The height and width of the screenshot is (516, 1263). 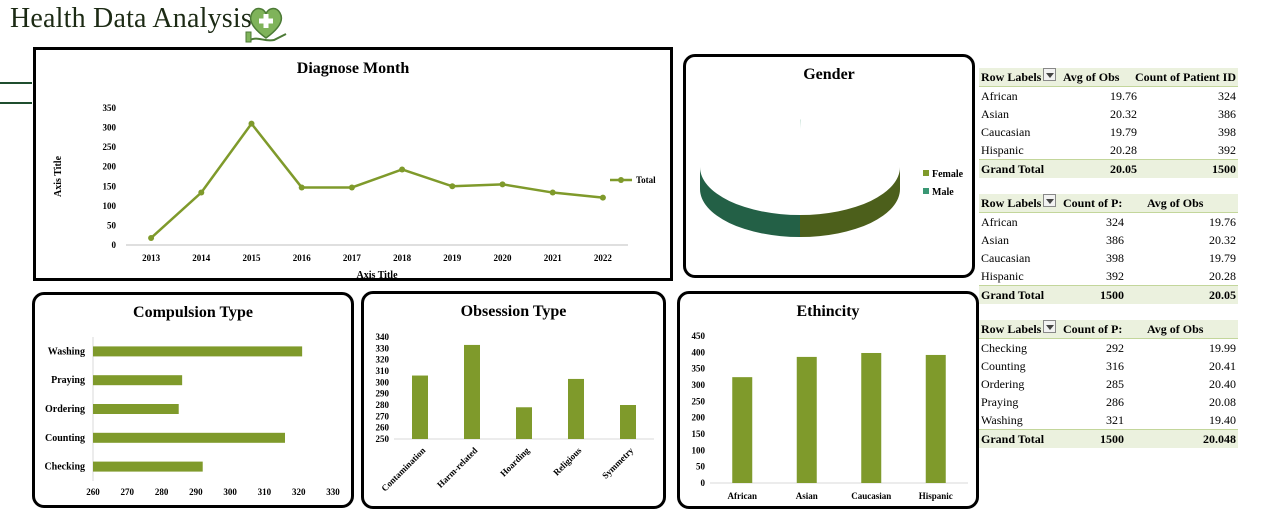 I want to click on x-tick-label: 2018, so click(x=402, y=258).